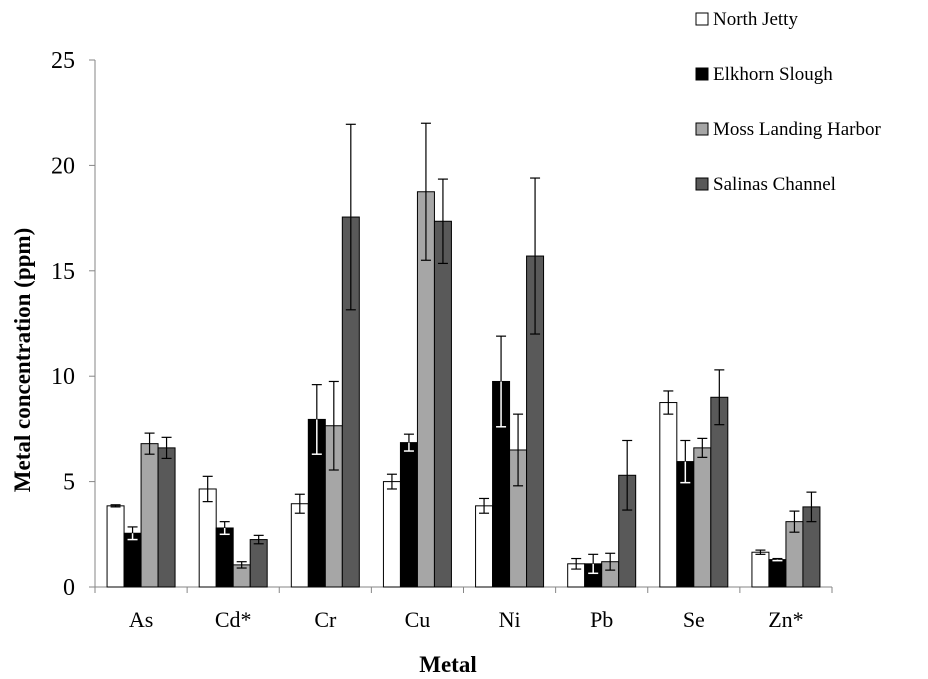 This screenshot has height=679, width=928. Describe the element at coordinates (69, 588) in the screenshot. I see `y-tick-label: 0` at that location.